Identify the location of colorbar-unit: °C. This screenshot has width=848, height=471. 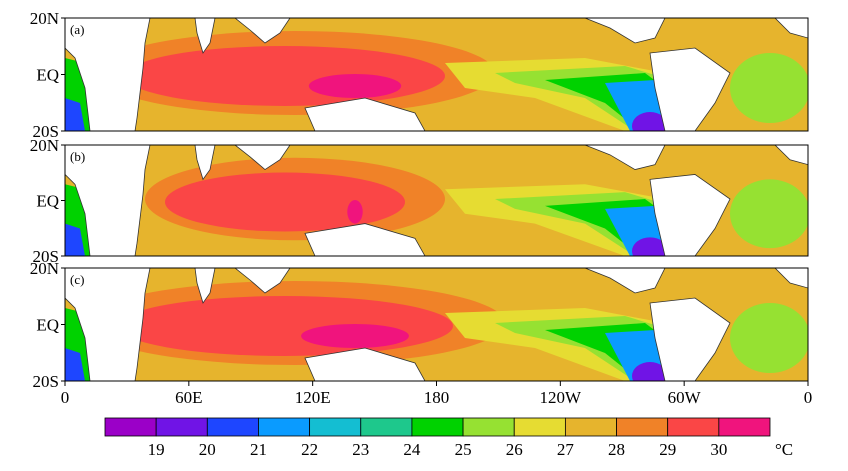
(784, 449).